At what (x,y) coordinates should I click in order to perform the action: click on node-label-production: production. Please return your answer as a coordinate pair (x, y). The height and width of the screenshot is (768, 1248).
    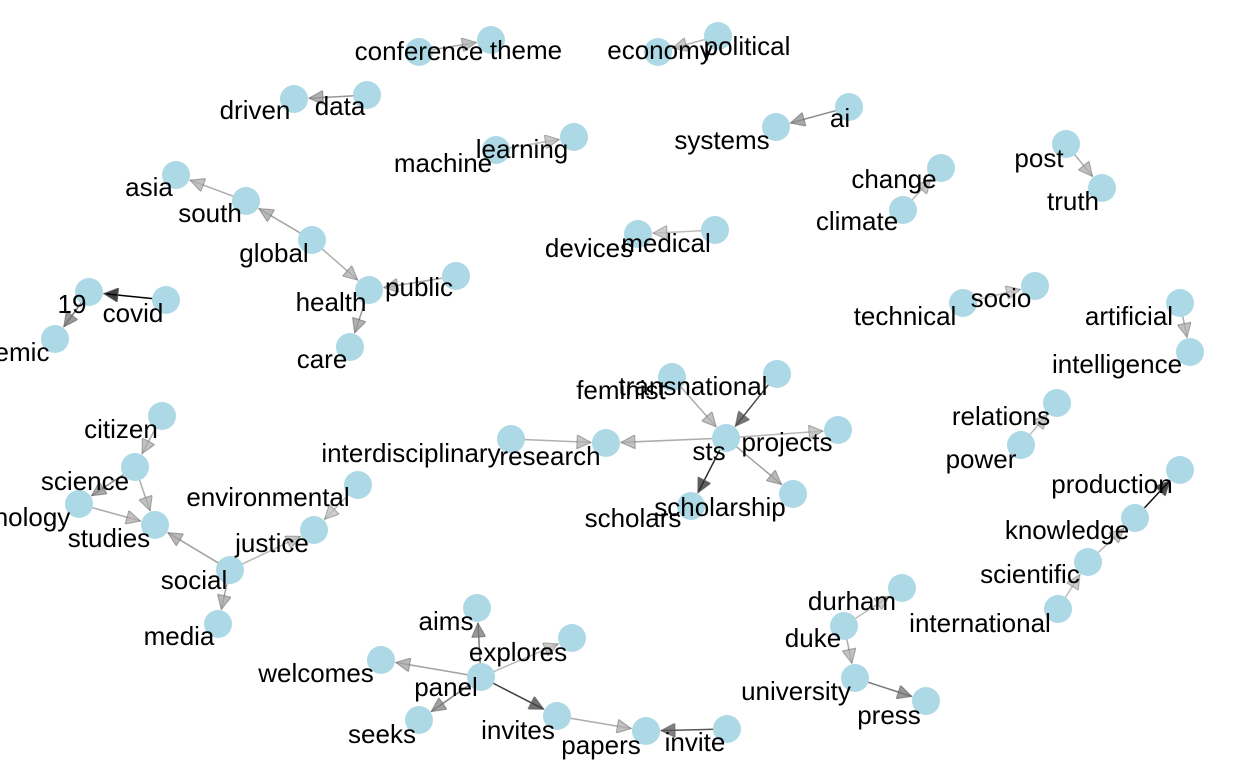
    Looking at the image, I should click on (1111, 484).